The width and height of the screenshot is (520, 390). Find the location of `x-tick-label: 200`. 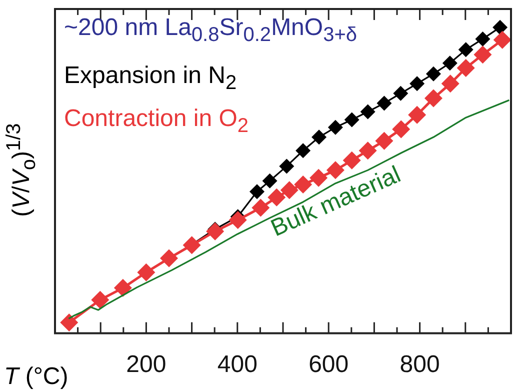

x-tick-label: 200 is located at coordinates (146, 364).